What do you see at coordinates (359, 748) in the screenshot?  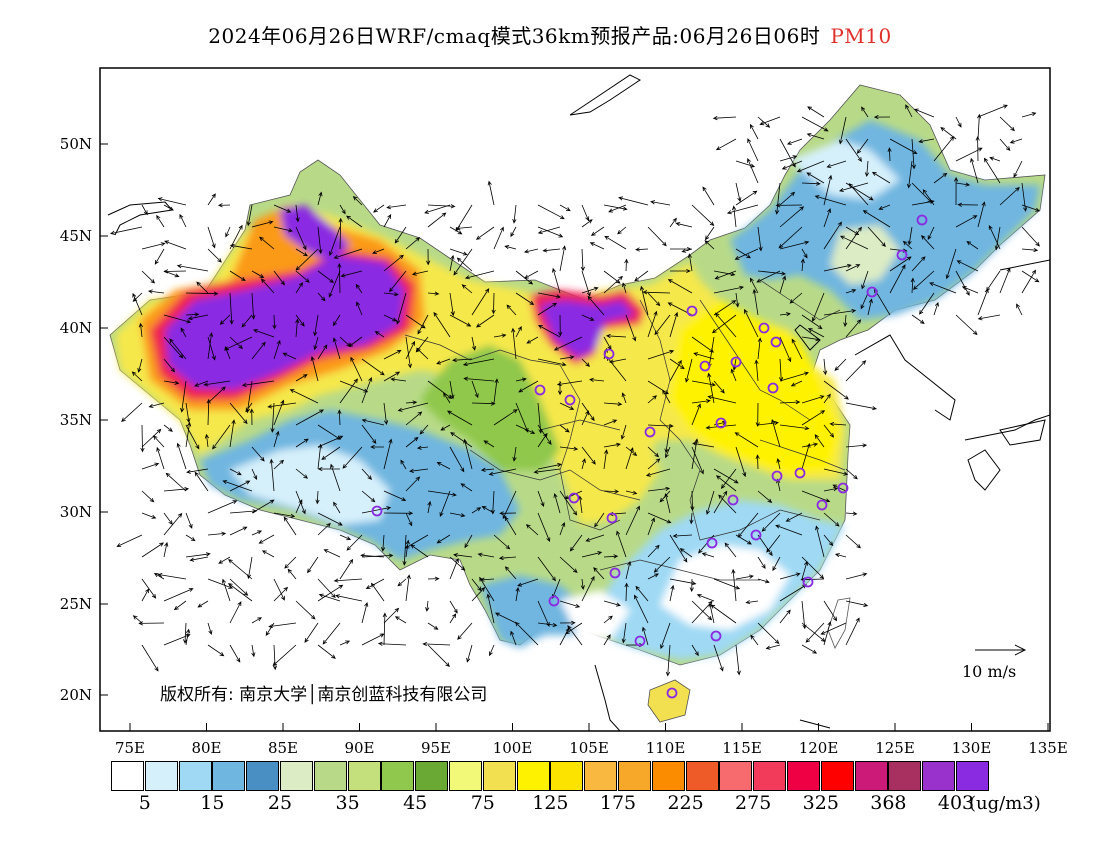 I see `lon-tick-label: 90E` at bounding box center [359, 748].